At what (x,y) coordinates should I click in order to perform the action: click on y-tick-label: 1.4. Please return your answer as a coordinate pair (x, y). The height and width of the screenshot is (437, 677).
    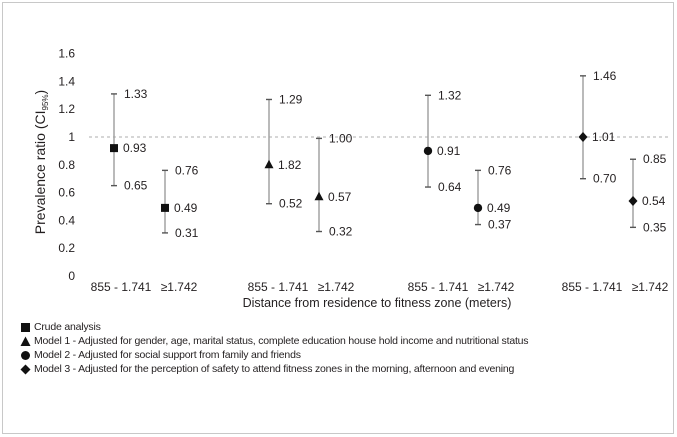
    Looking at the image, I should click on (66, 81).